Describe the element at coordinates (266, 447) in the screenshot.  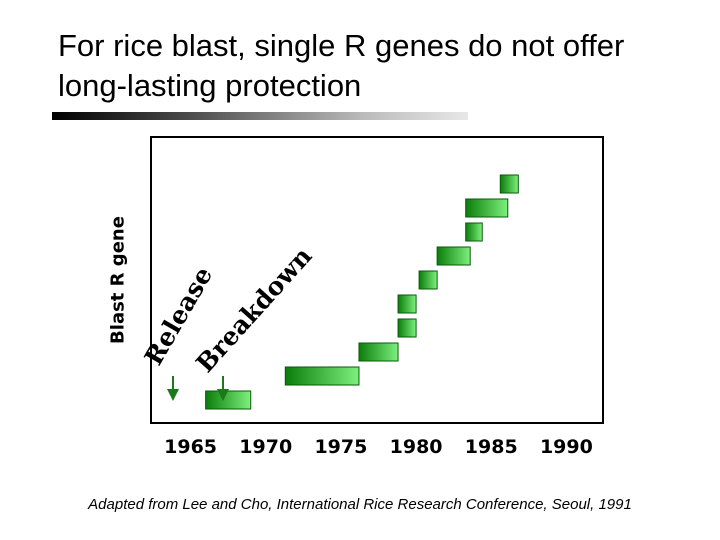
I see `x-tick-label: 1970` at that location.